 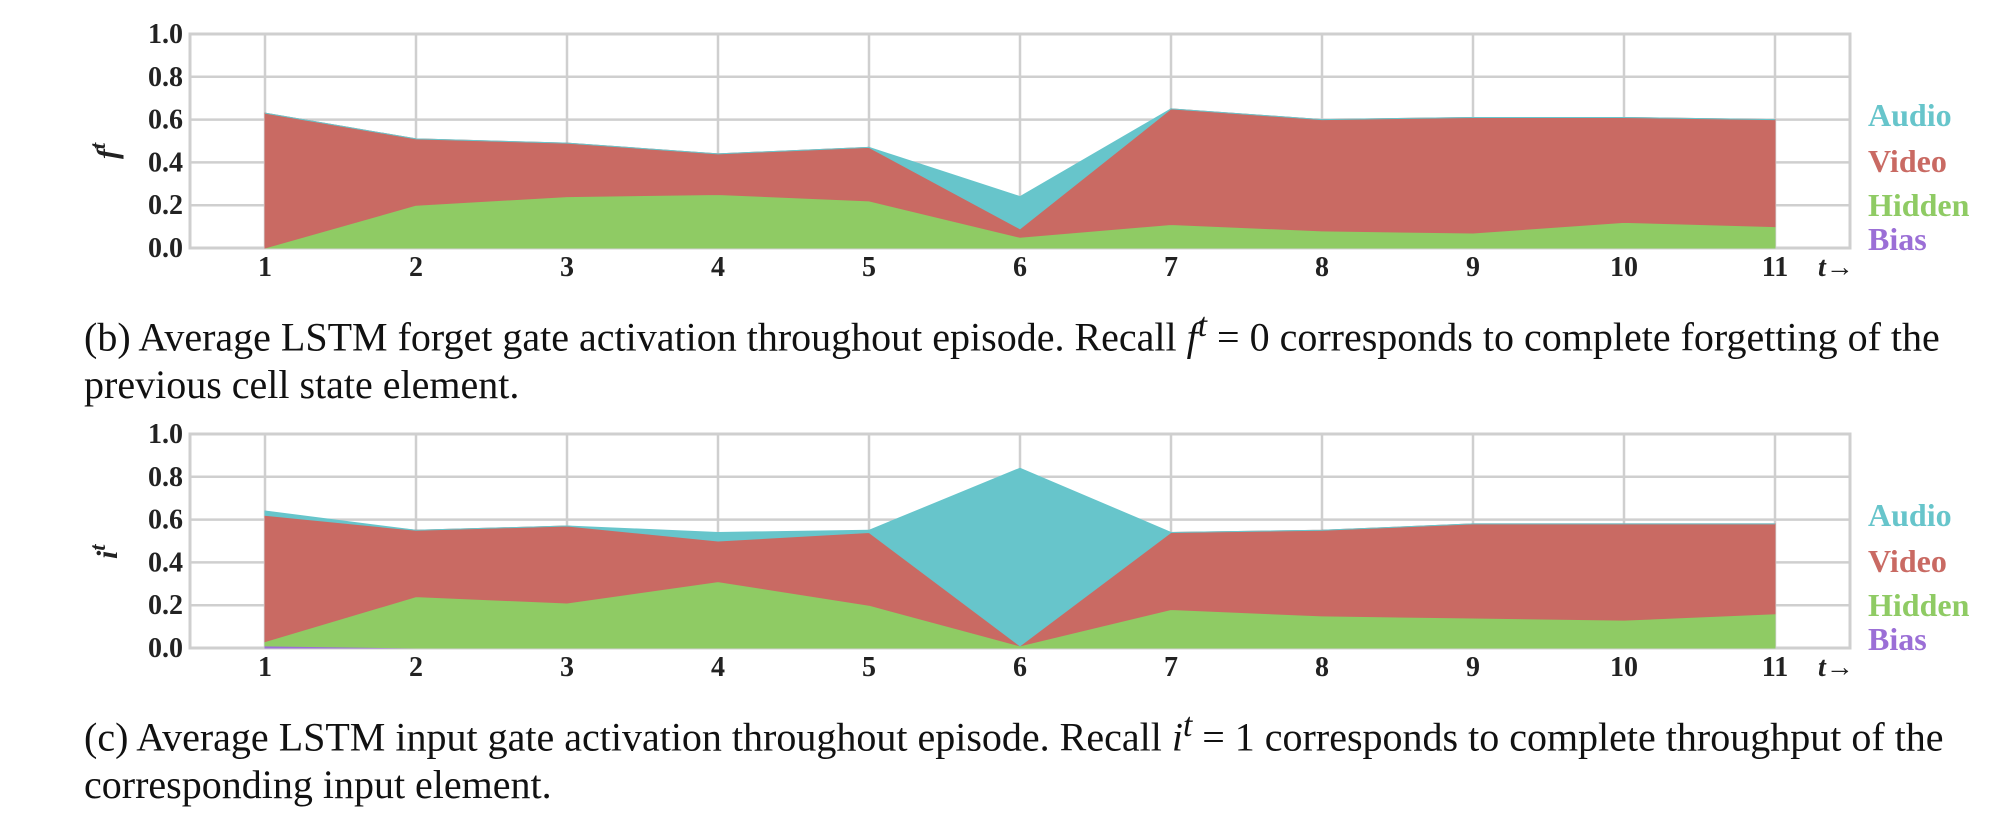 What do you see at coordinates (1202, 325) in the screenshot?
I see `caption-b-sup: t` at bounding box center [1202, 325].